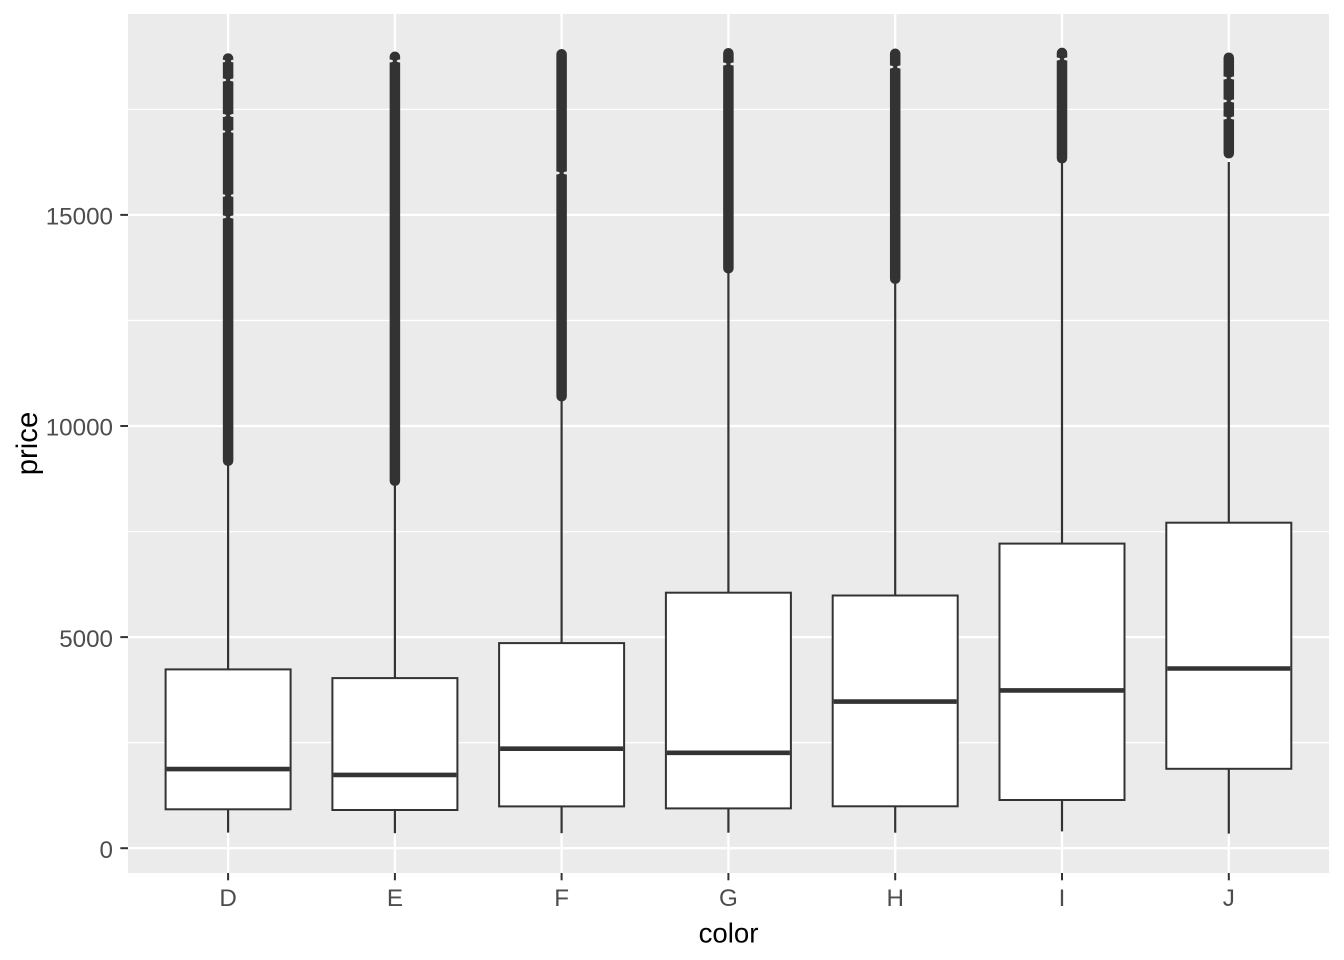 Image resolution: width=1344 pixels, height=960 pixels. What do you see at coordinates (79, 217) in the screenshot?
I see `svg-text: 15000` at bounding box center [79, 217].